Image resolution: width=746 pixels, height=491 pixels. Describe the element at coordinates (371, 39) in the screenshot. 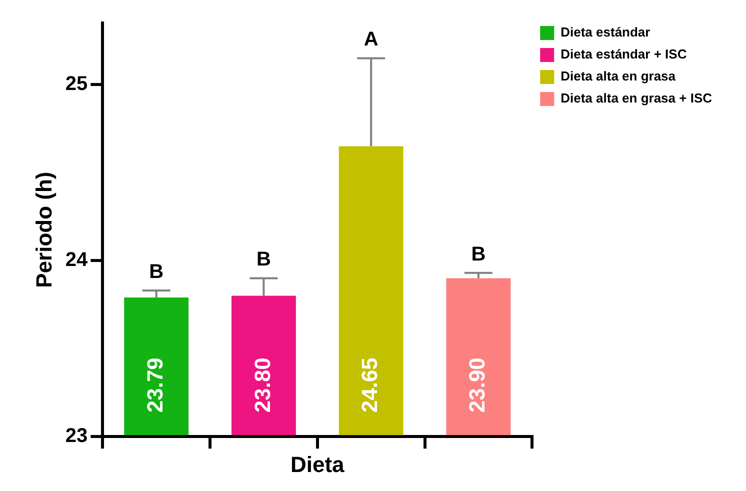

I see `annotation: A` at that location.